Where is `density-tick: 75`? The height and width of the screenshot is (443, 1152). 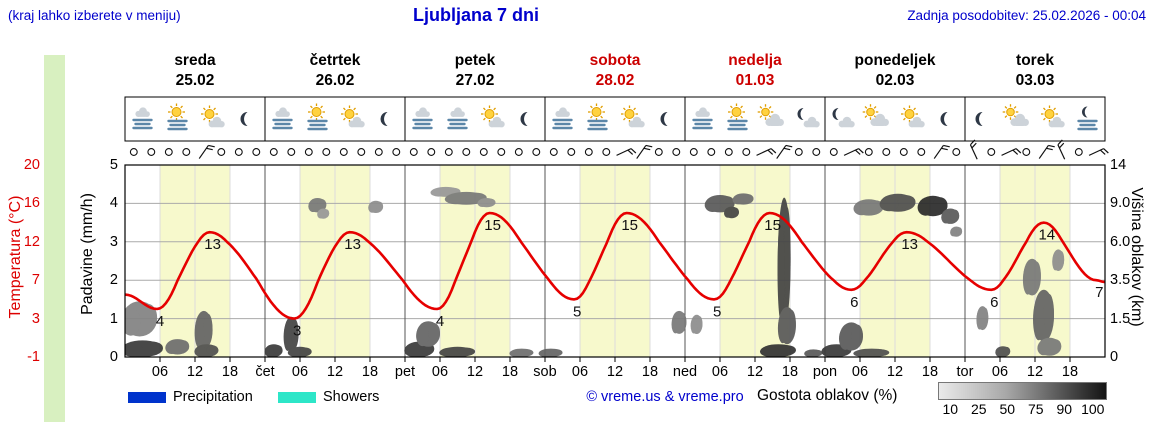
density-tick: 75 is located at coordinates (1035, 409).